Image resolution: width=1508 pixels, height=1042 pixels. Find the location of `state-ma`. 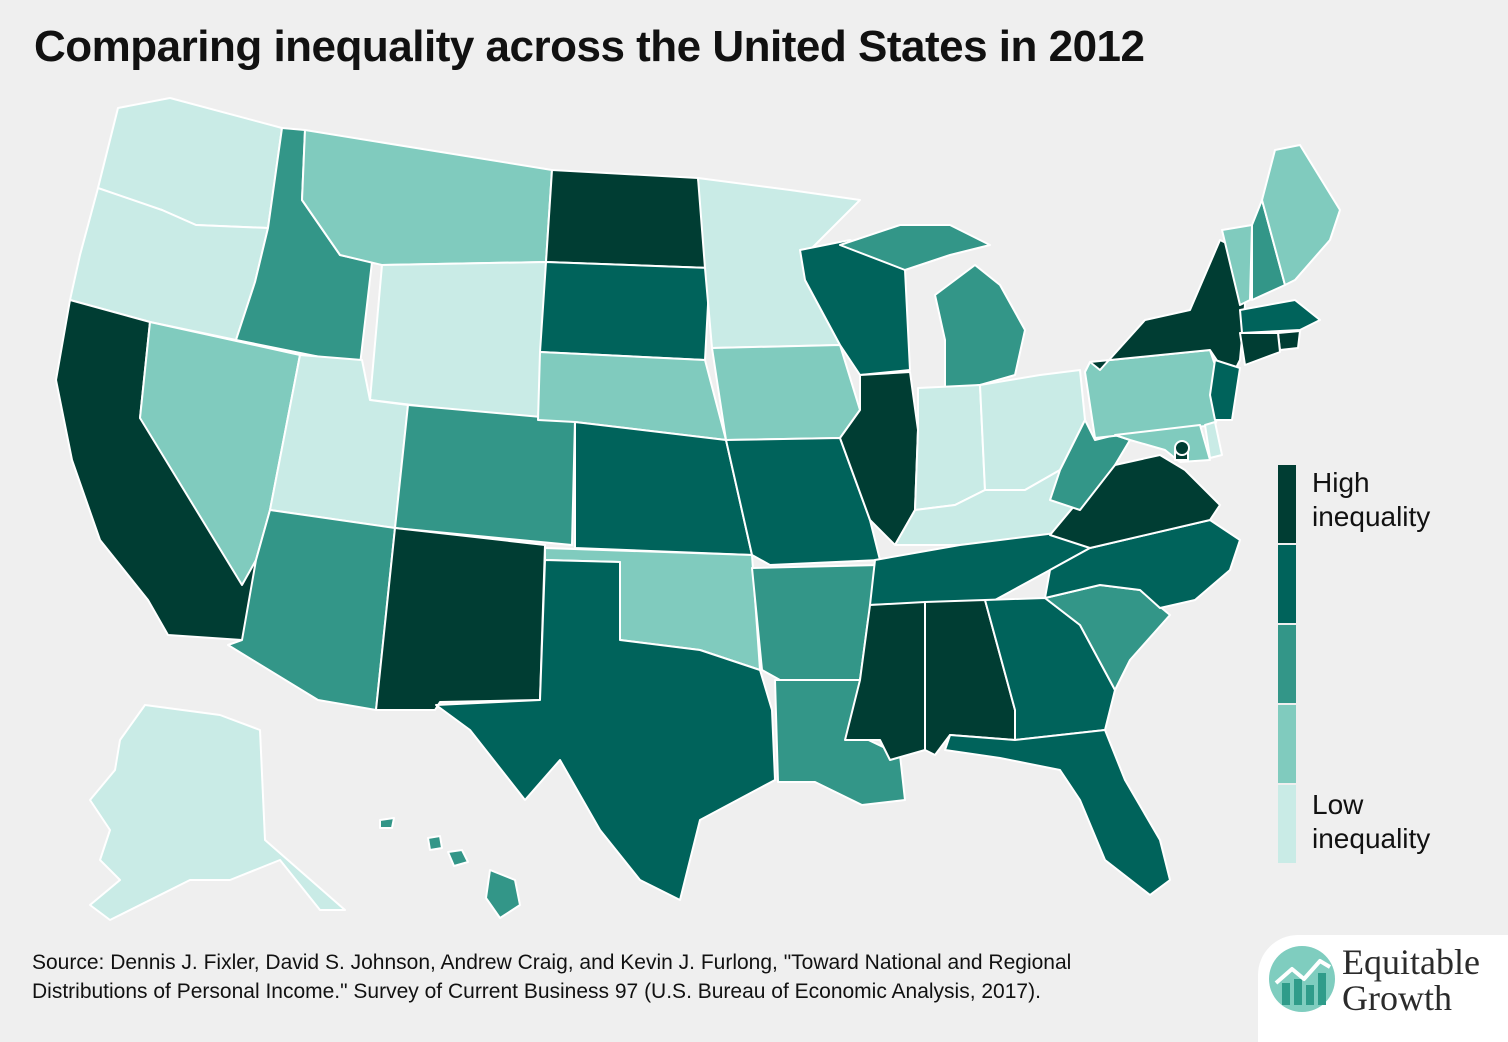

state-ma is located at coordinates (1280, 316).